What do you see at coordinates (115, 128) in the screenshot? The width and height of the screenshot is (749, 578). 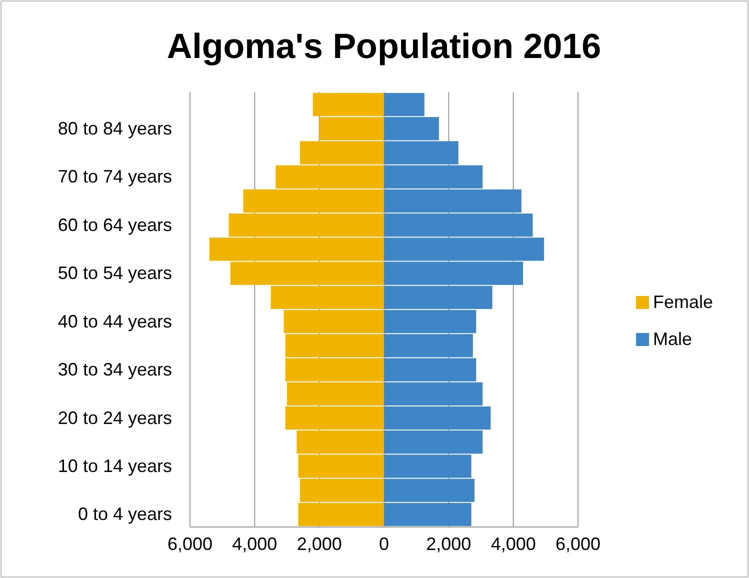 I see `y-tick-label: 80 to 84 years` at bounding box center [115, 128].